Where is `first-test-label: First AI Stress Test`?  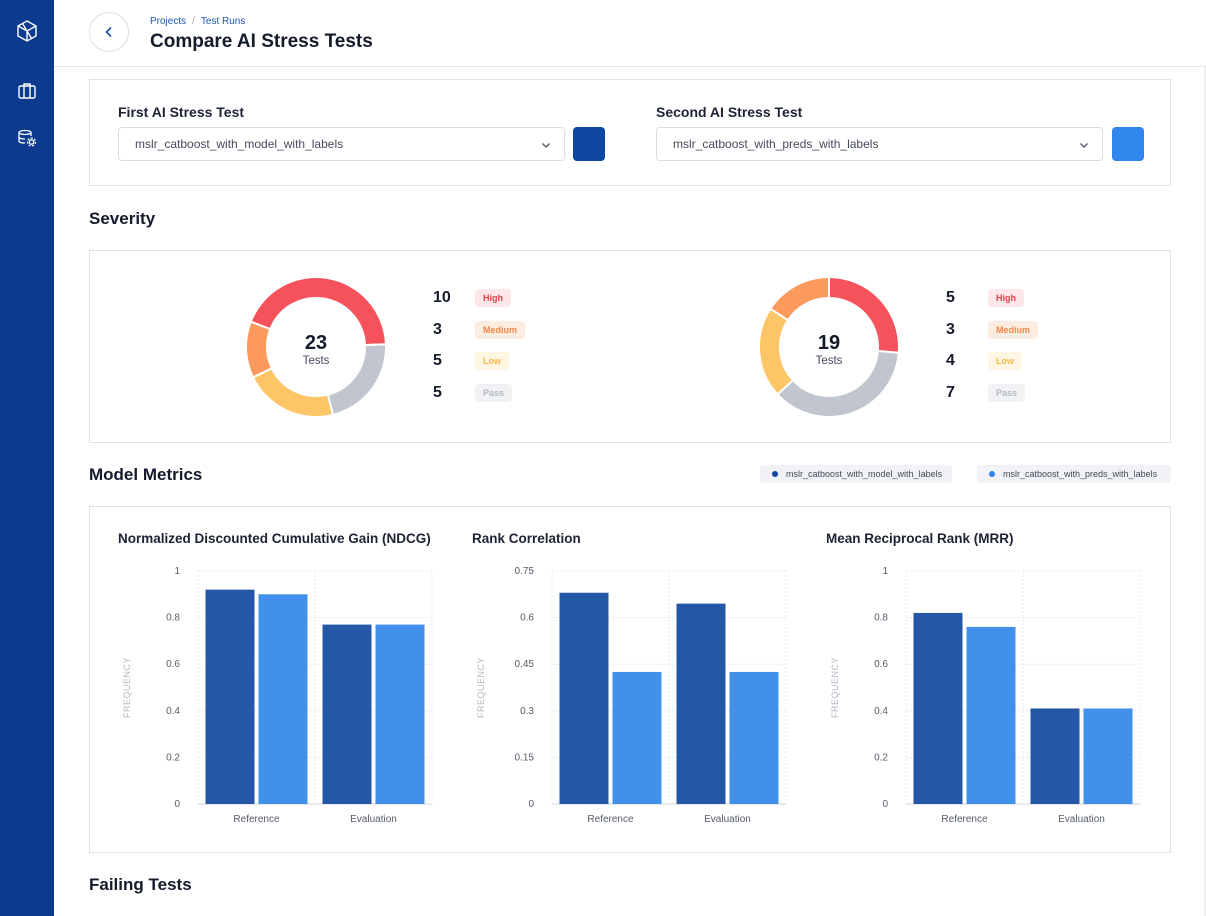 first-test-label: First AI Stress Test is located at coordinates (181, 112).